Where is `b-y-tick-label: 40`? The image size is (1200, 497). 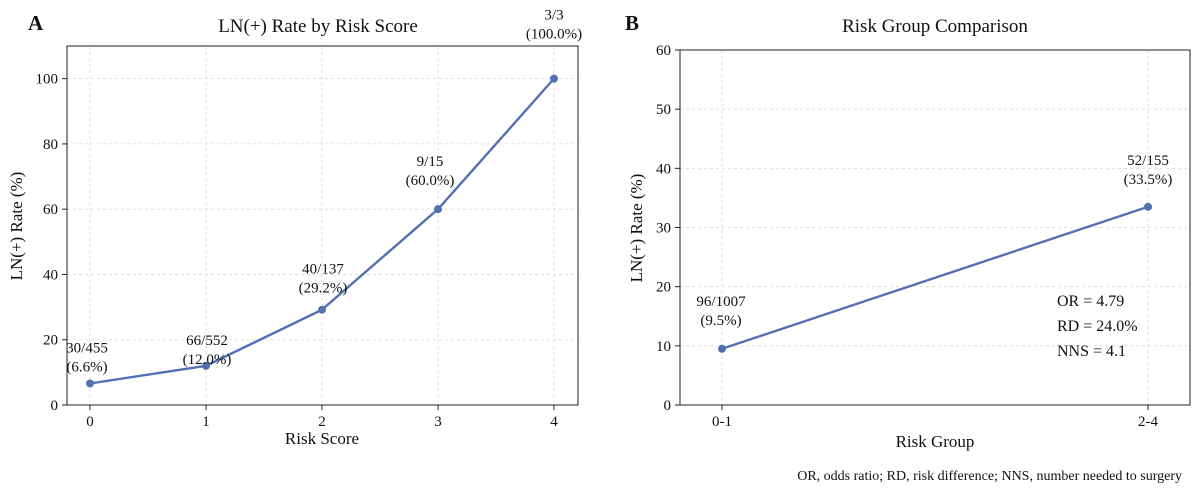 b-y-tick-label: 40 is located at coordinates (663, 169).